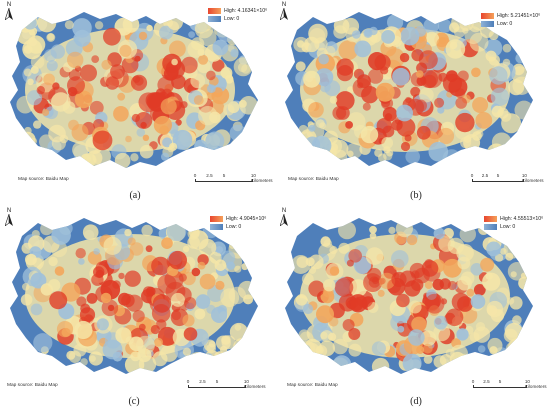  I want to click on scale-bar-b: 0 2.5 5 10 Kilometers, so click(507, 178).